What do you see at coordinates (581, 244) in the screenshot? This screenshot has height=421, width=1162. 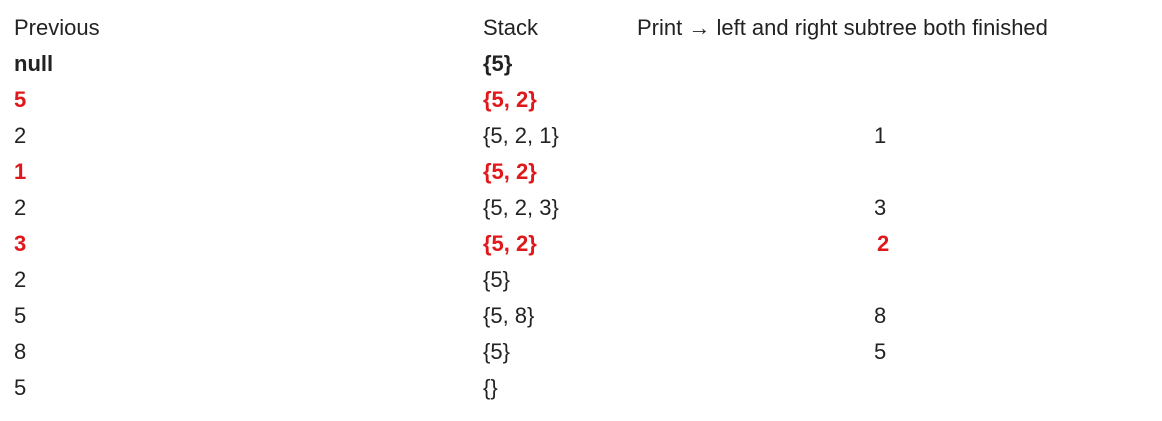 I see `table-row: 3 {5, 2} 2` at bounding box center [581, 244].